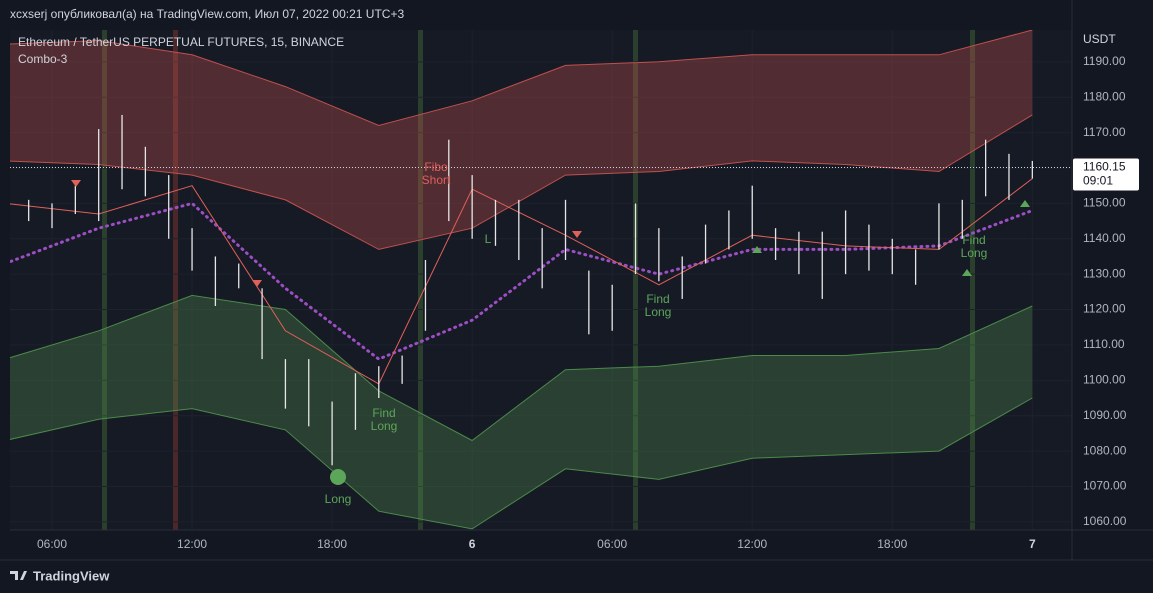 Image resolution: width=1153 pixels, height=593 pixels. What do you see at coordinates (1104, 96) in the screenshot?
I see `y-tick-label: 1180.00` at bounding box center [1104, 96].